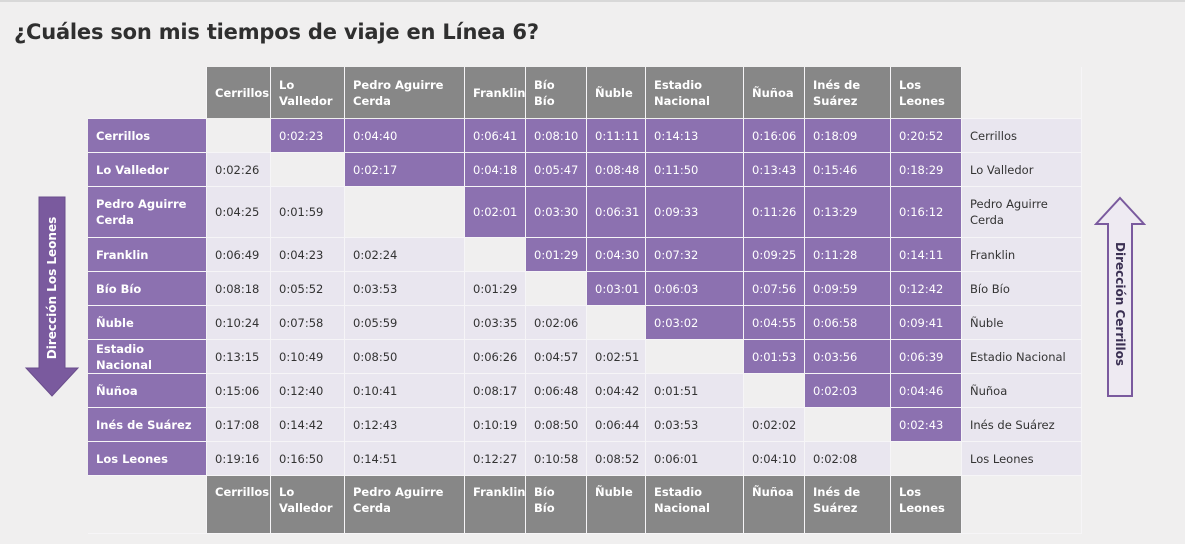  I want to click on time-cell: 0:05:59, so click(405, 323).